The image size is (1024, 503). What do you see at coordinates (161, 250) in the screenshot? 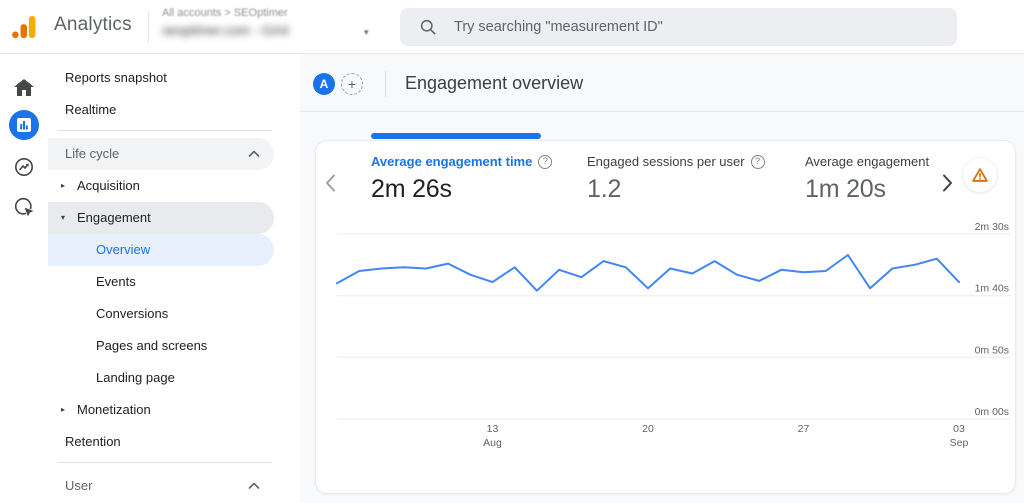
I see `sidebar-item-overview: Overview` at bounding box center [161, 250].